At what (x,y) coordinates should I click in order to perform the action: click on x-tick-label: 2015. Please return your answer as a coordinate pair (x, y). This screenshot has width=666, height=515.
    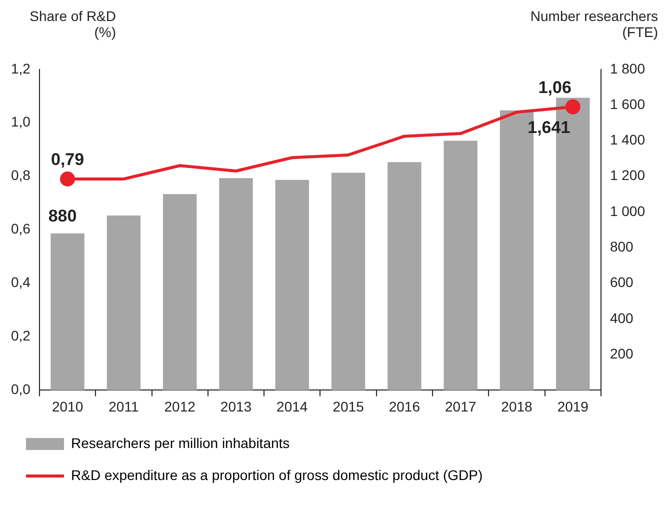
    Looking at the image, I should click on (348, 406).